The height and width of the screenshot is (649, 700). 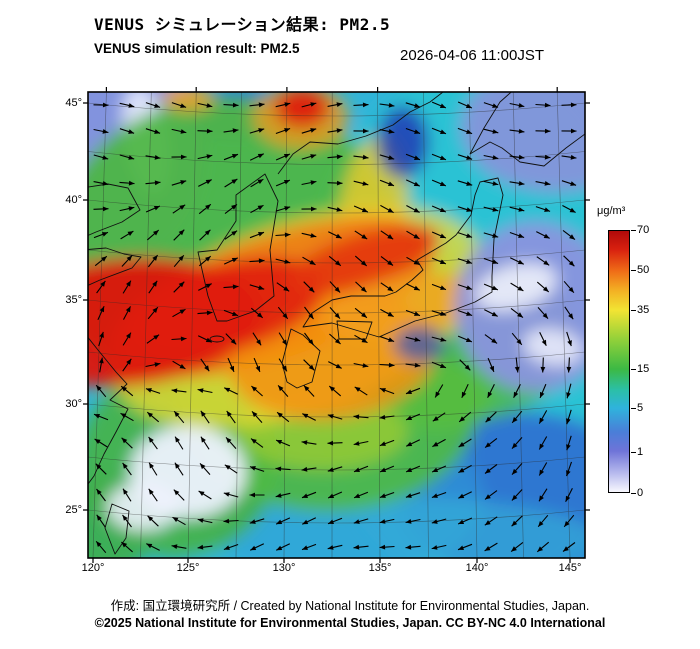 What do you see at coordinates (301, 358) in the screenshot?
I see `coast-kyushu` at bounding box center [301, 358].